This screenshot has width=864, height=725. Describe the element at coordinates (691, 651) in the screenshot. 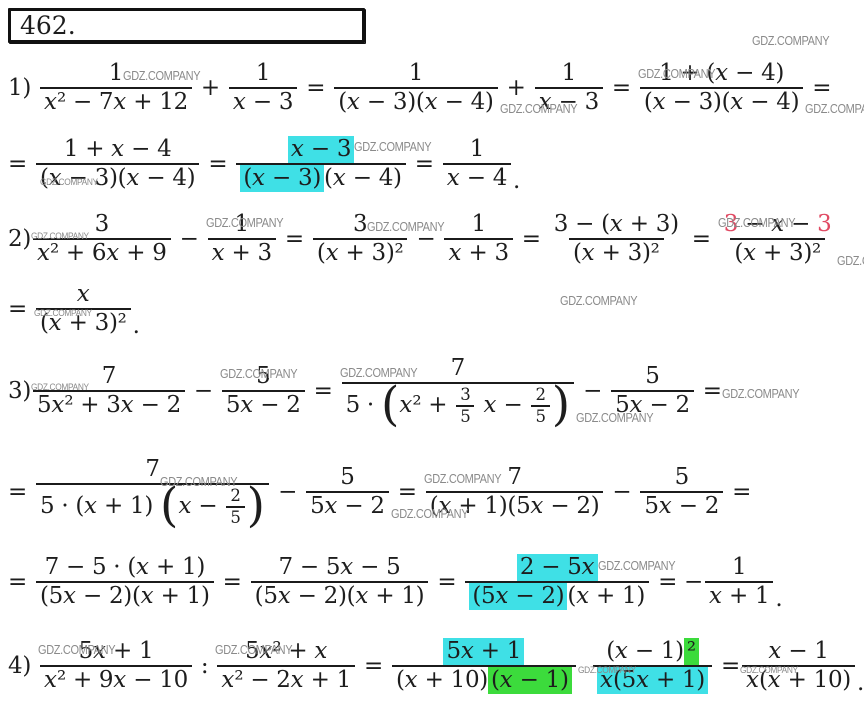

I see `highlight-green: ²` at that location.